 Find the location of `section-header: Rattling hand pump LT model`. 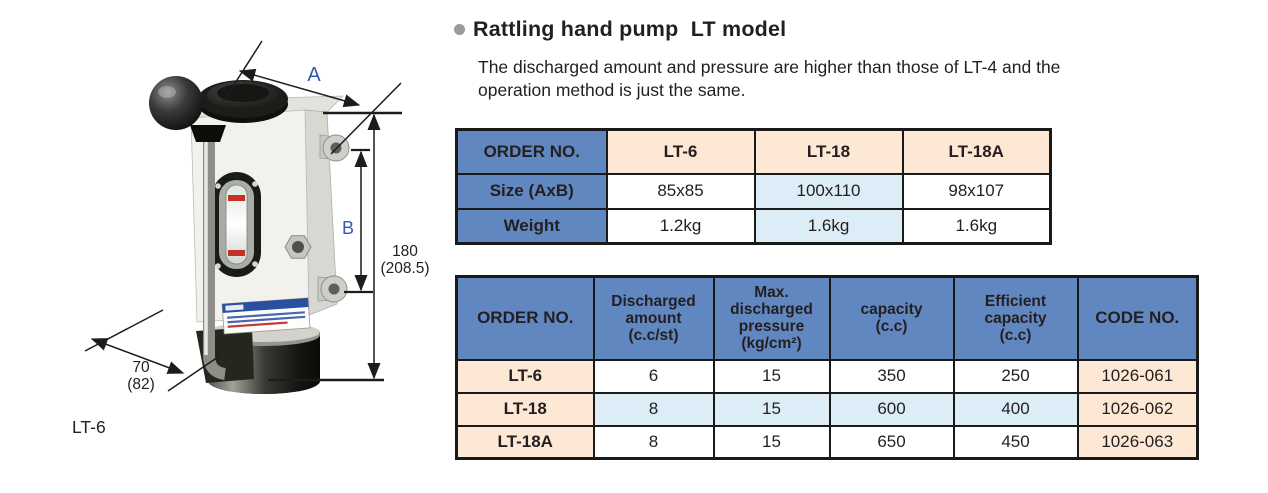

section-header: Rattling hand pump LT model is located at coordinates (620, 29).